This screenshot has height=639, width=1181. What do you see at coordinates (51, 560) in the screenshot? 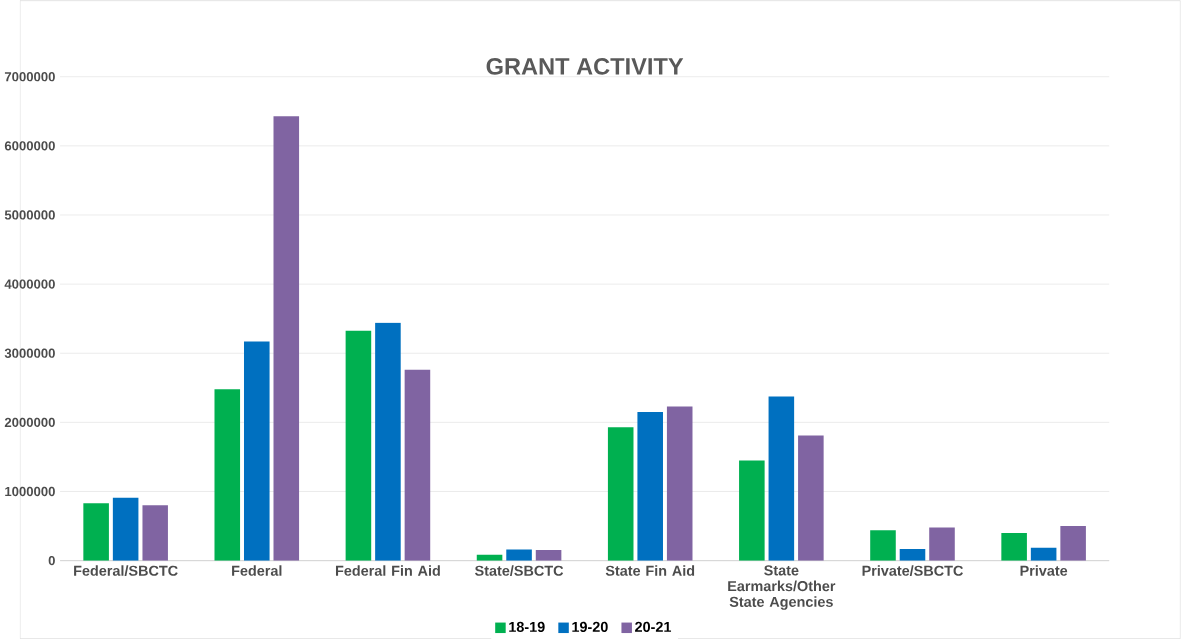
I see `y-tick-label: 0` at bounding box center [51, 560].